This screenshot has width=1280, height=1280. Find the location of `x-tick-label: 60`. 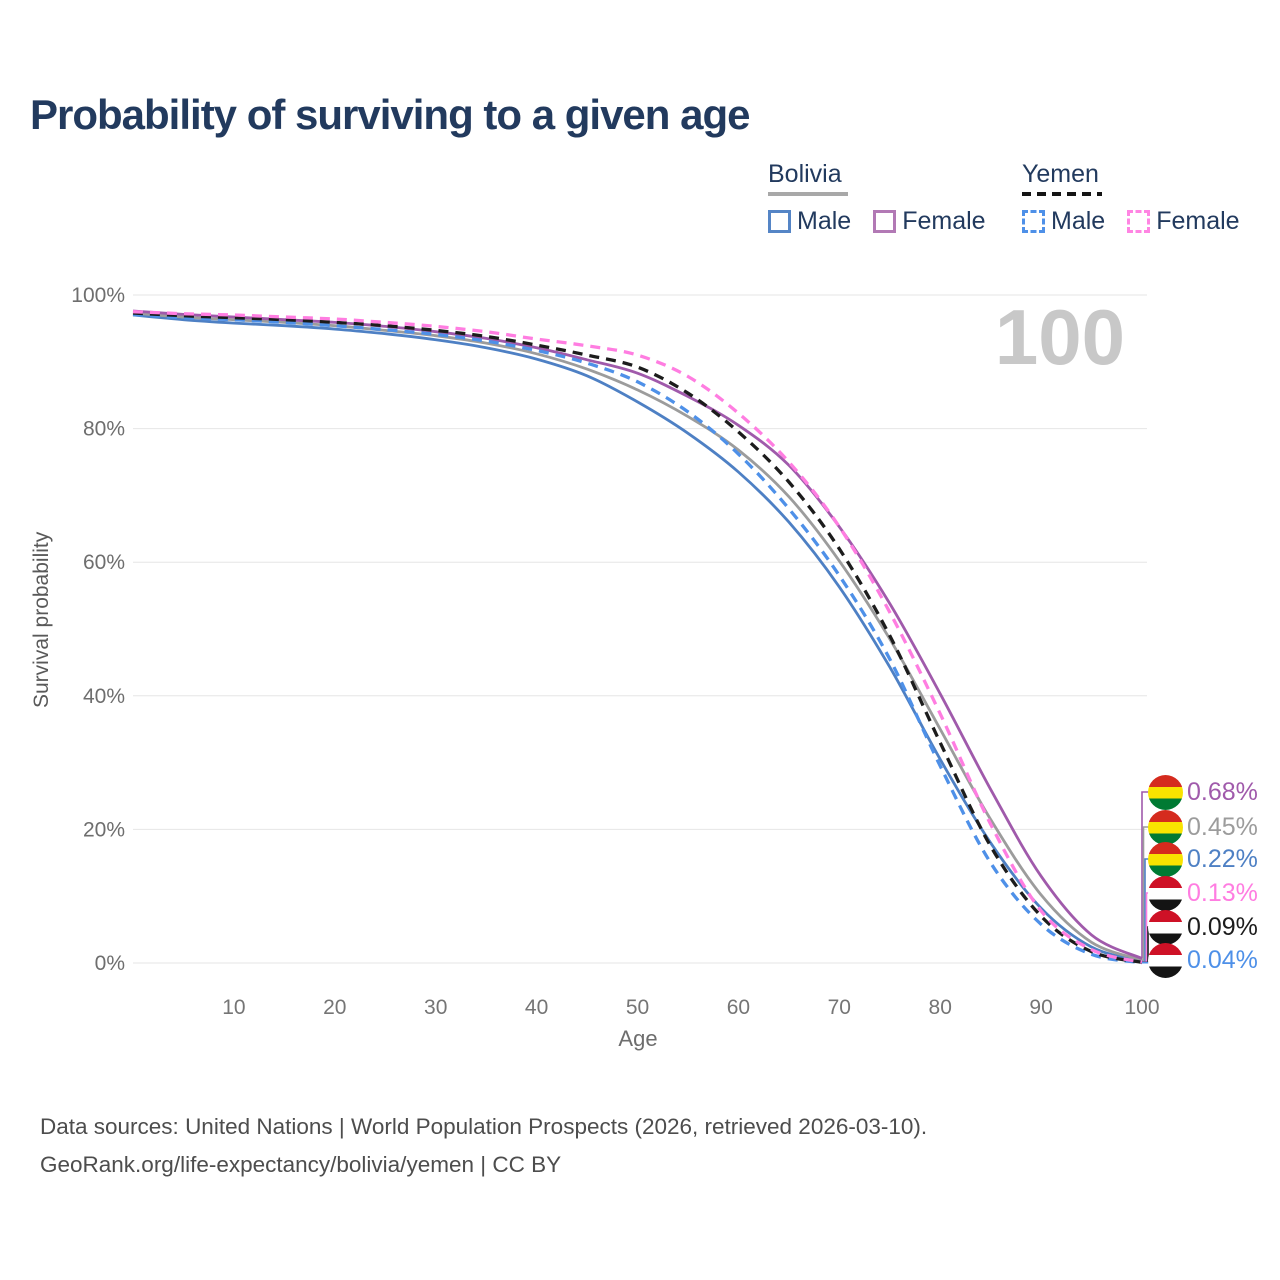

x-tick-label: 60 is located at coordinates (738, 1007).